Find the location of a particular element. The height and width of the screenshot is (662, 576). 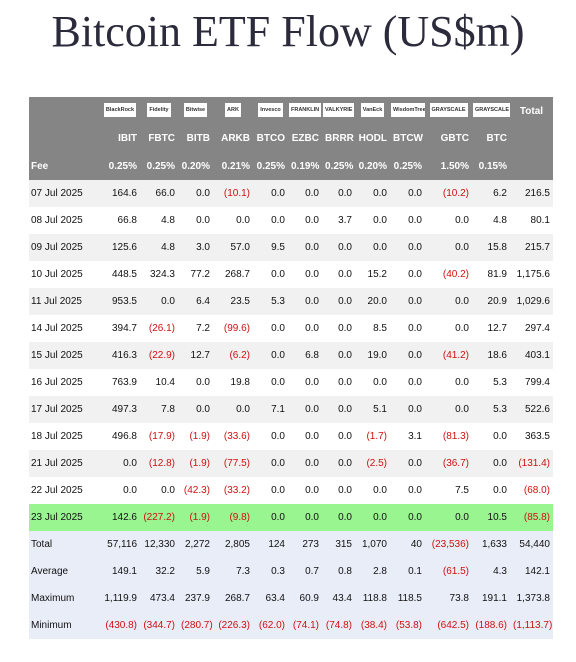

ticker: IBIT is located at coordinates (120, 138).